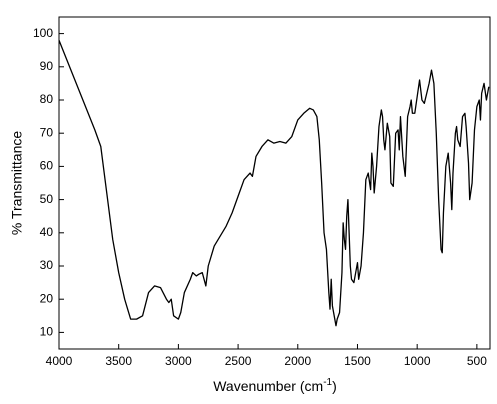 This screenshot has width=497, height=404. Describe the element at coordinates (47, 332) in the screenshot. I see `y-tick-label: 10` at that location.